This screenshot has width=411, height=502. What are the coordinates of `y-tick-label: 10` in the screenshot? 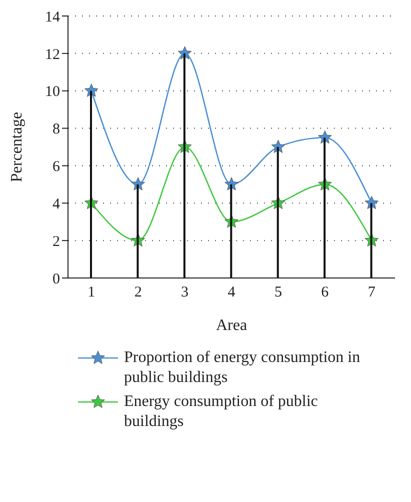 It's located at (52, 92).